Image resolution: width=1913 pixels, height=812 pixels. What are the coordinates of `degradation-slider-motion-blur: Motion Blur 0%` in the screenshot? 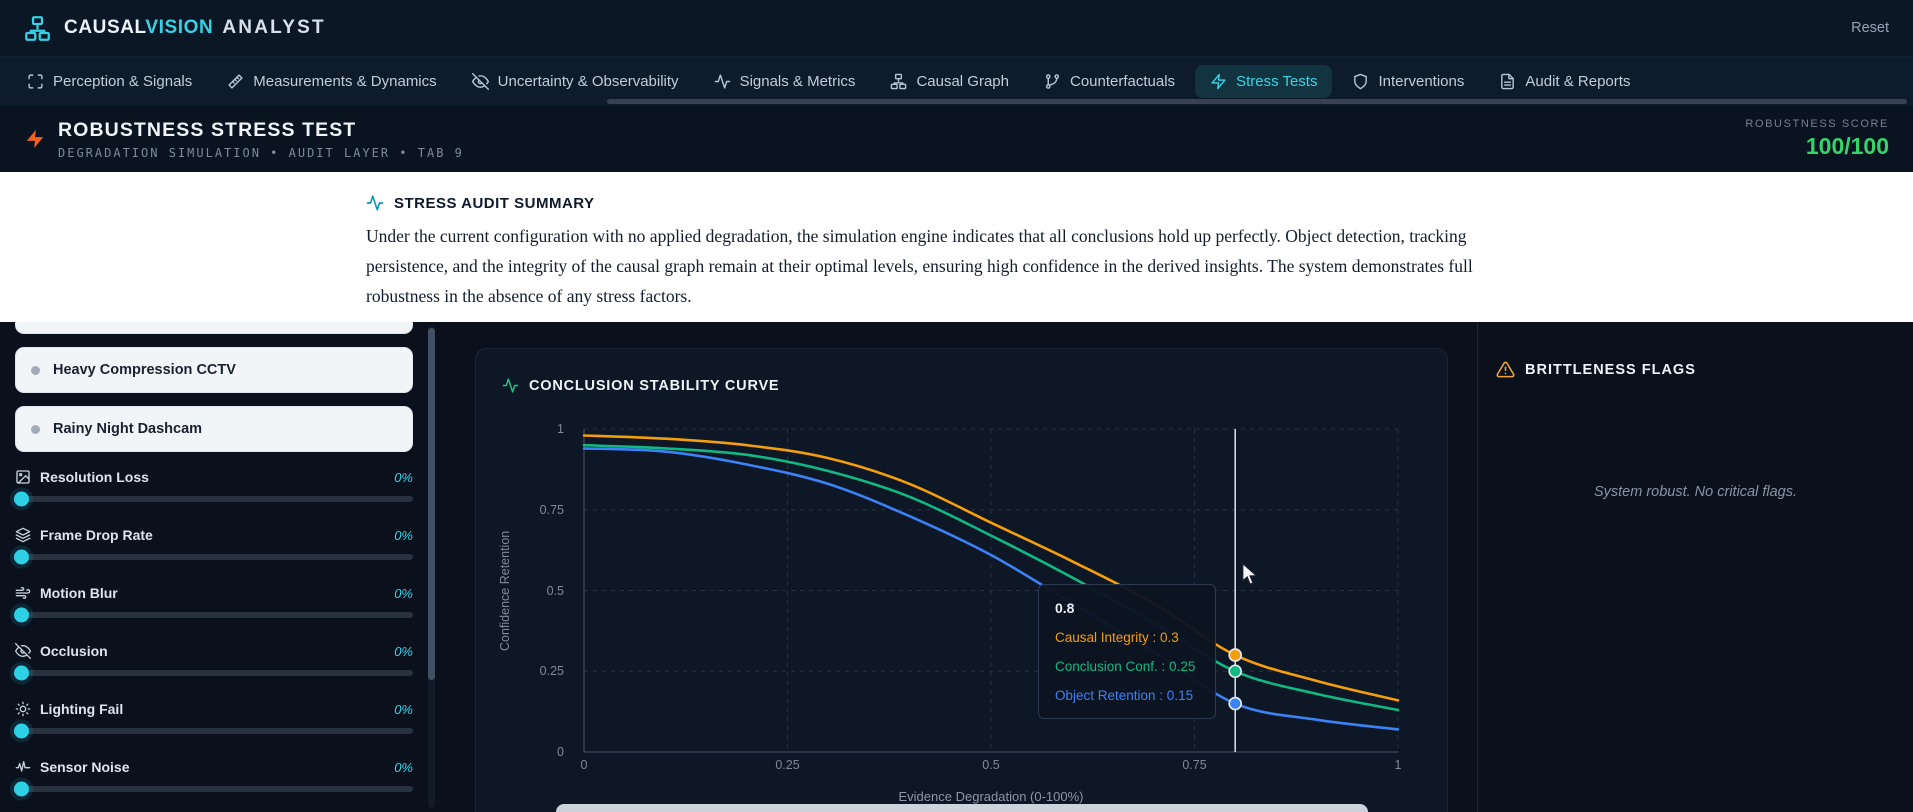 It's located at (213, 603).